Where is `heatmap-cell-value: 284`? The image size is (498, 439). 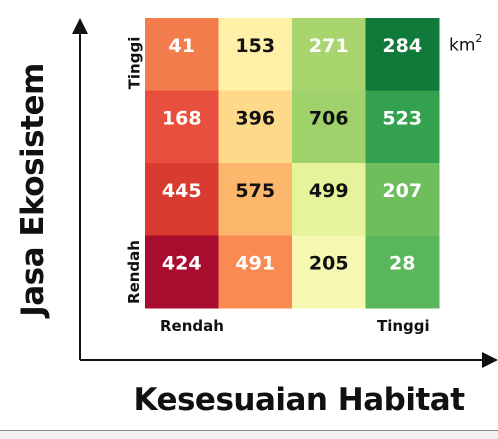
heatmap-cell-value: 284 is located at coordinates (402, 46).